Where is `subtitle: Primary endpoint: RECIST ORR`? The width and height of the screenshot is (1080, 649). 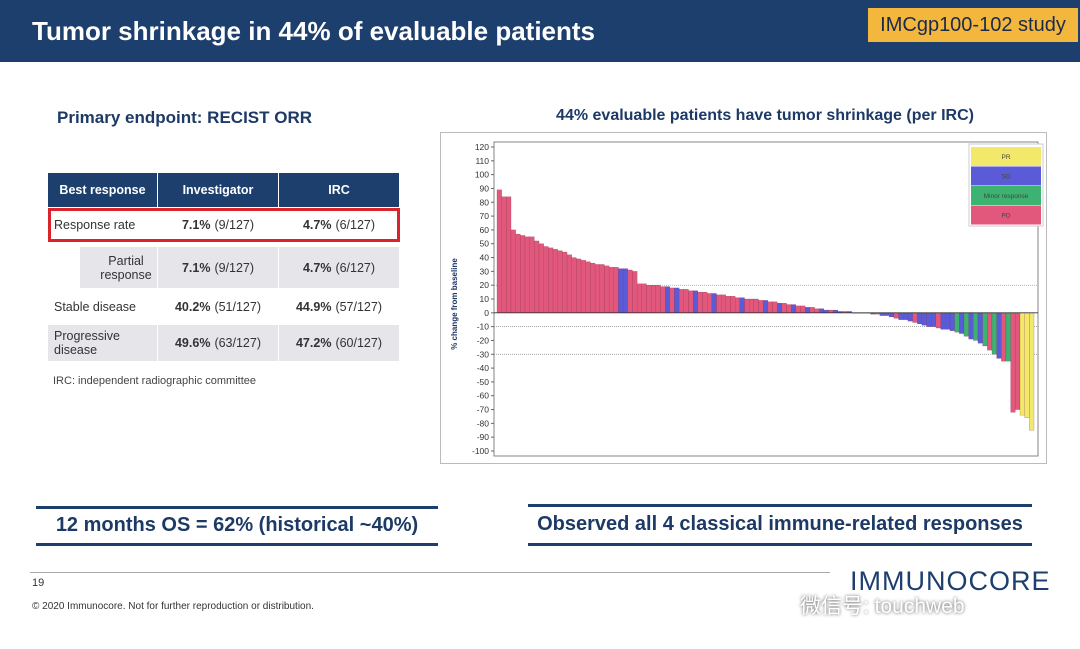 subtitle: Primary endpoint: RECIST ORR is located at coordinates (185, 117).